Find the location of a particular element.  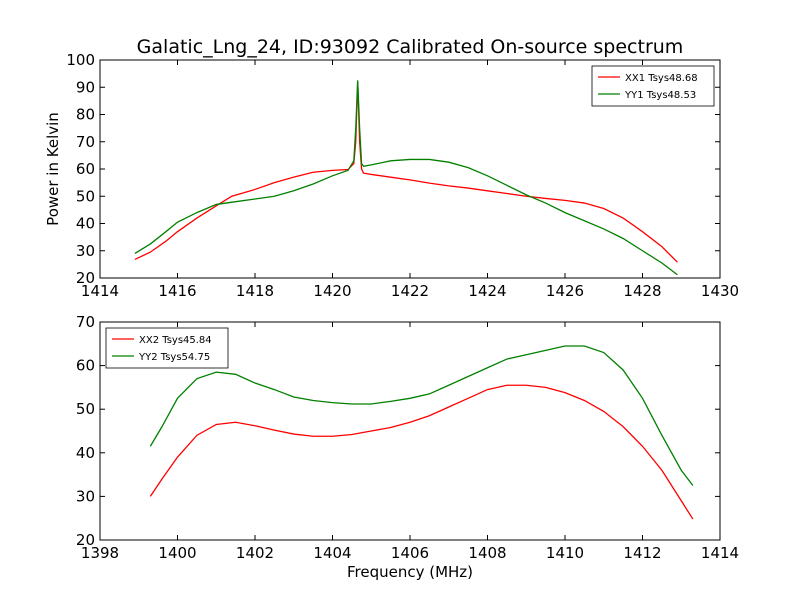

top-y-tick-label: 100 is located at coordinates (80, 60).